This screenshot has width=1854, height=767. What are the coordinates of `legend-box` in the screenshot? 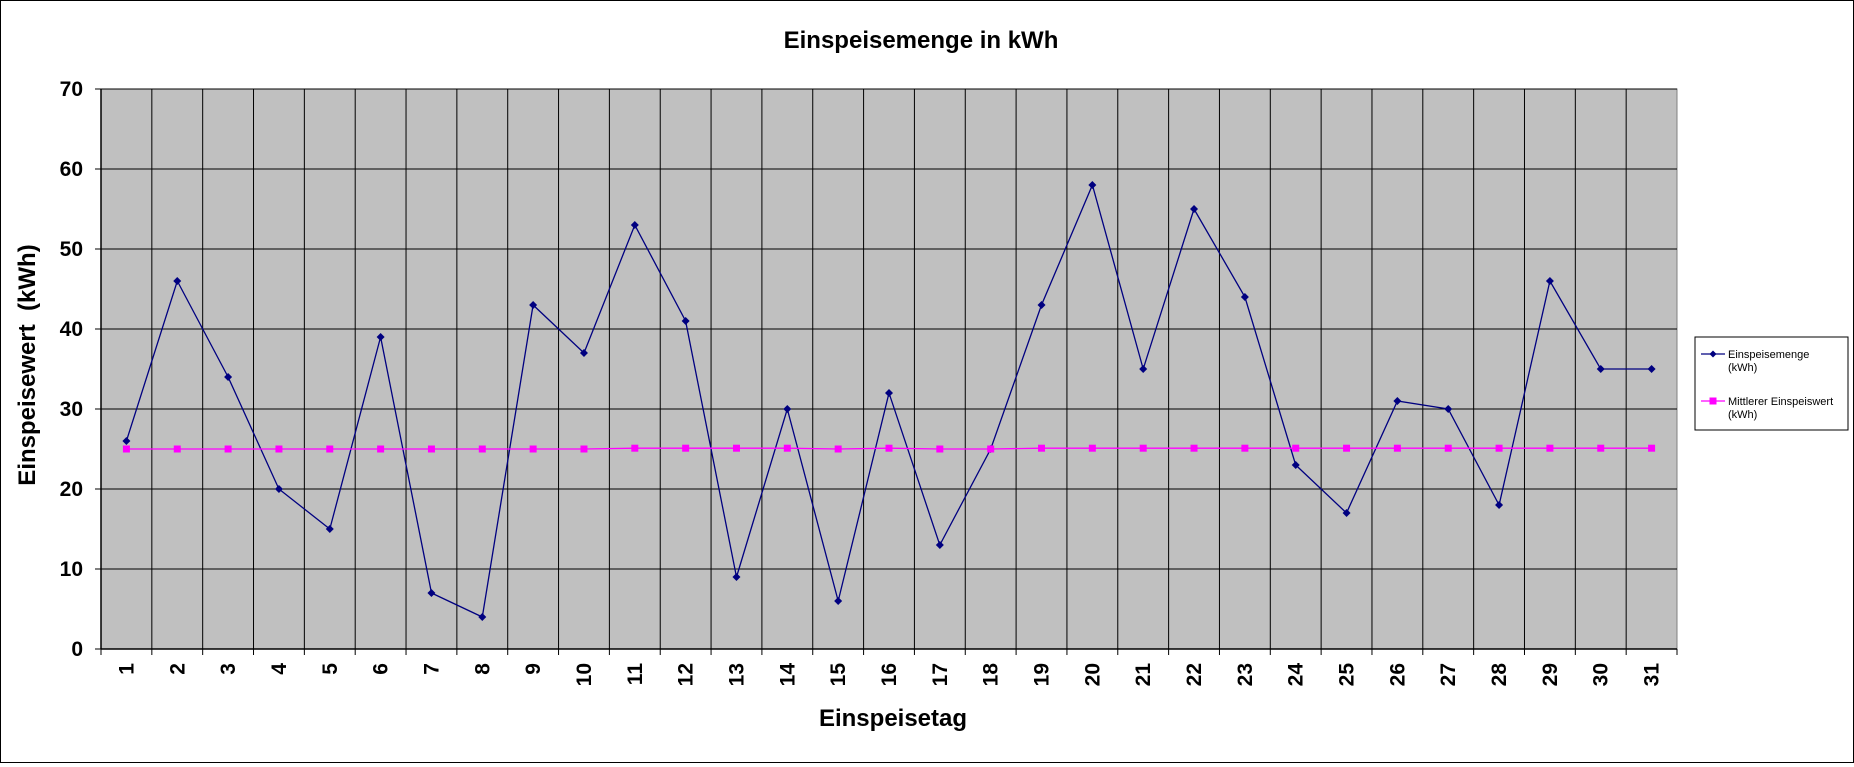 It's located at (1771, 383).